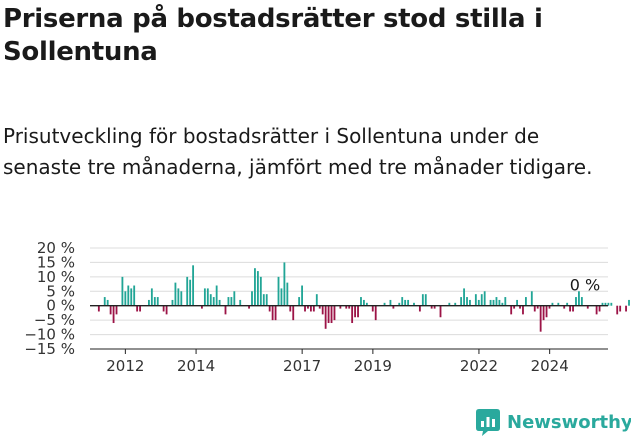  Describe the element at coordinates (56, 277) in the screenshot. I see `y-tick-label: 10 %` at that location.